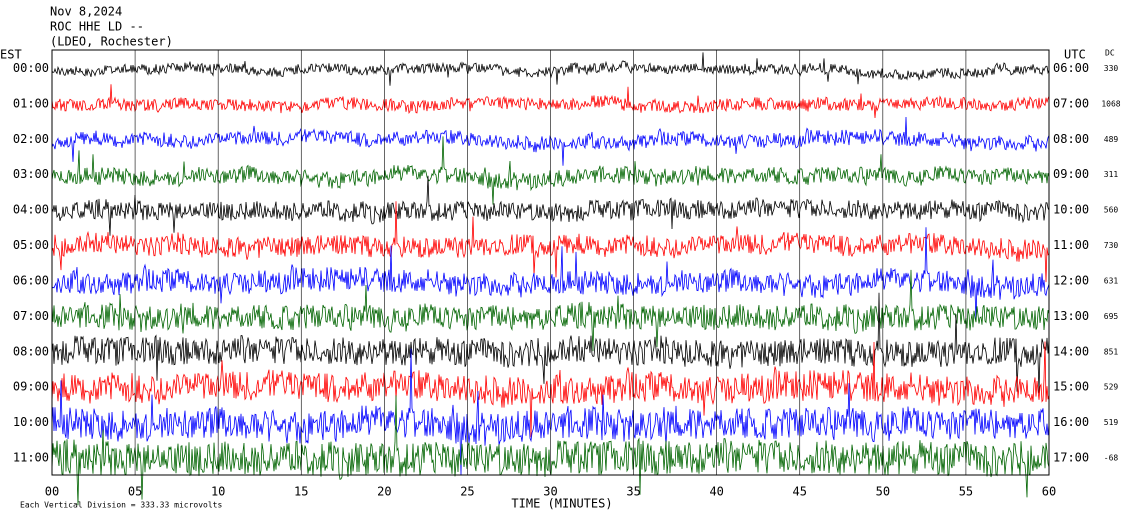  I want to click on utc-label: 10:00, so click(1071, 210).